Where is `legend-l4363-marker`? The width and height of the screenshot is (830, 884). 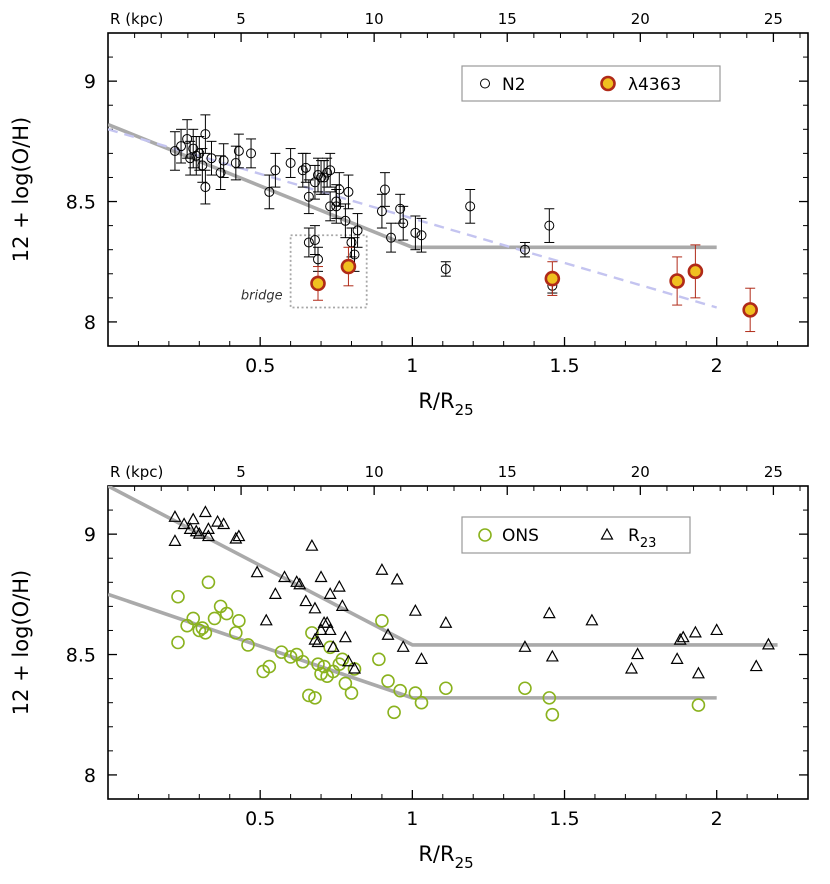 legend-l4363-marker is located at coordinates (608, 83).